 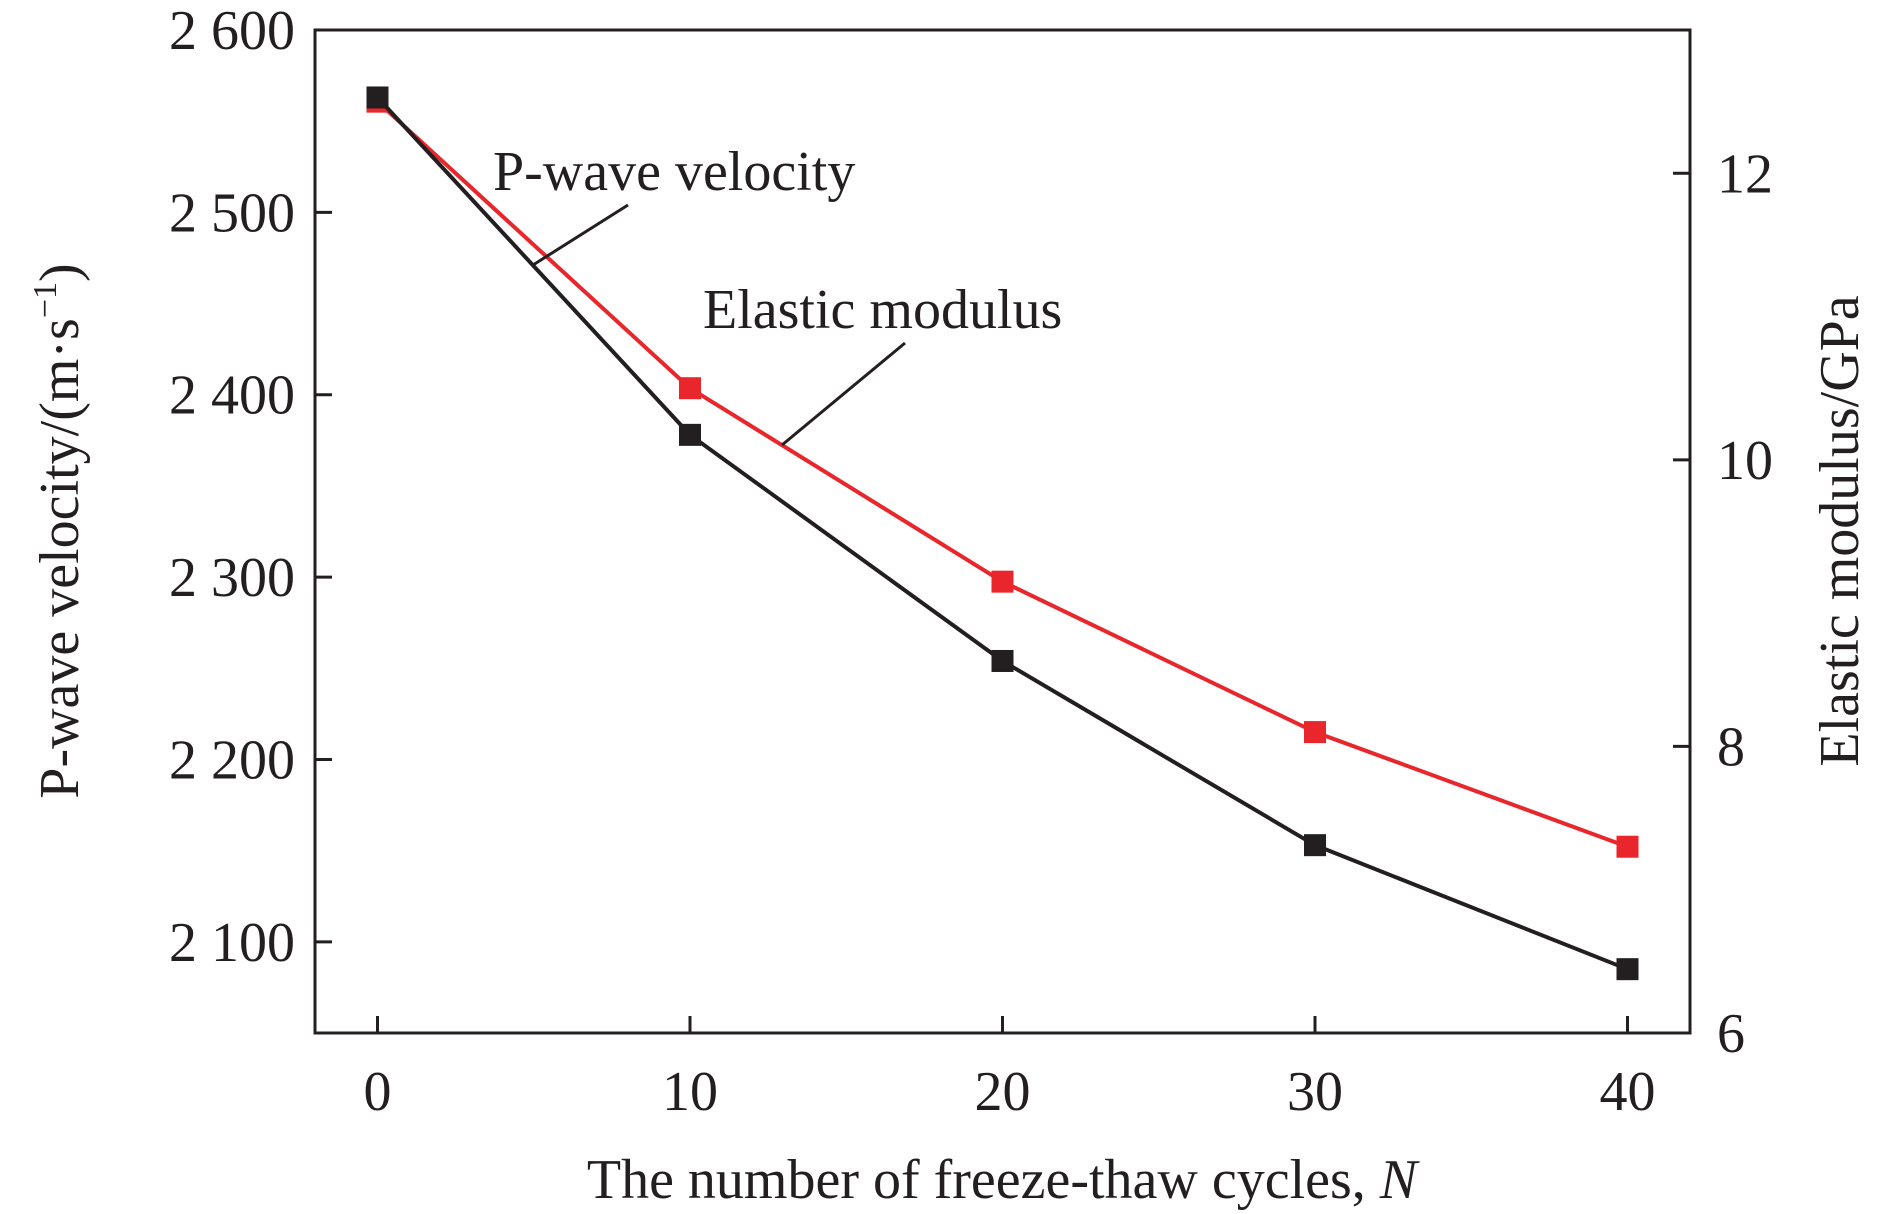 I want to click on y-left-tick-label: 2 100, so click(x=232, y=943).